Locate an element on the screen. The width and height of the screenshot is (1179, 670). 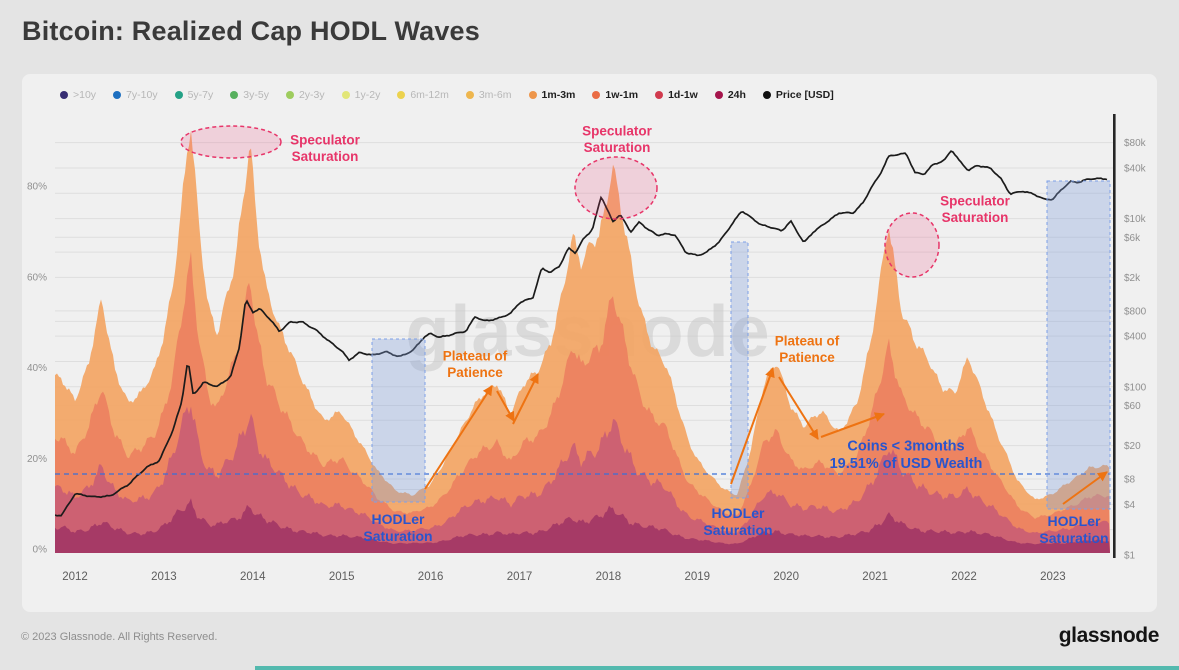
legend-item-price-usd-: Price [USD] is located at coordinates (798, 95).